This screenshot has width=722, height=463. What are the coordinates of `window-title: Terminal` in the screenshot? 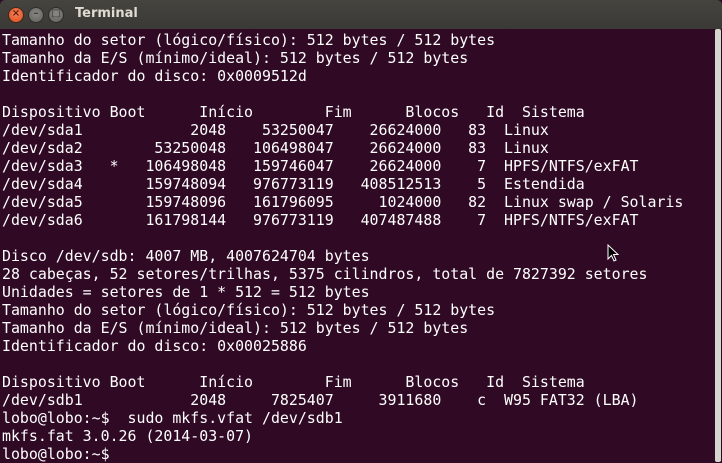 It's located at (106, 13).